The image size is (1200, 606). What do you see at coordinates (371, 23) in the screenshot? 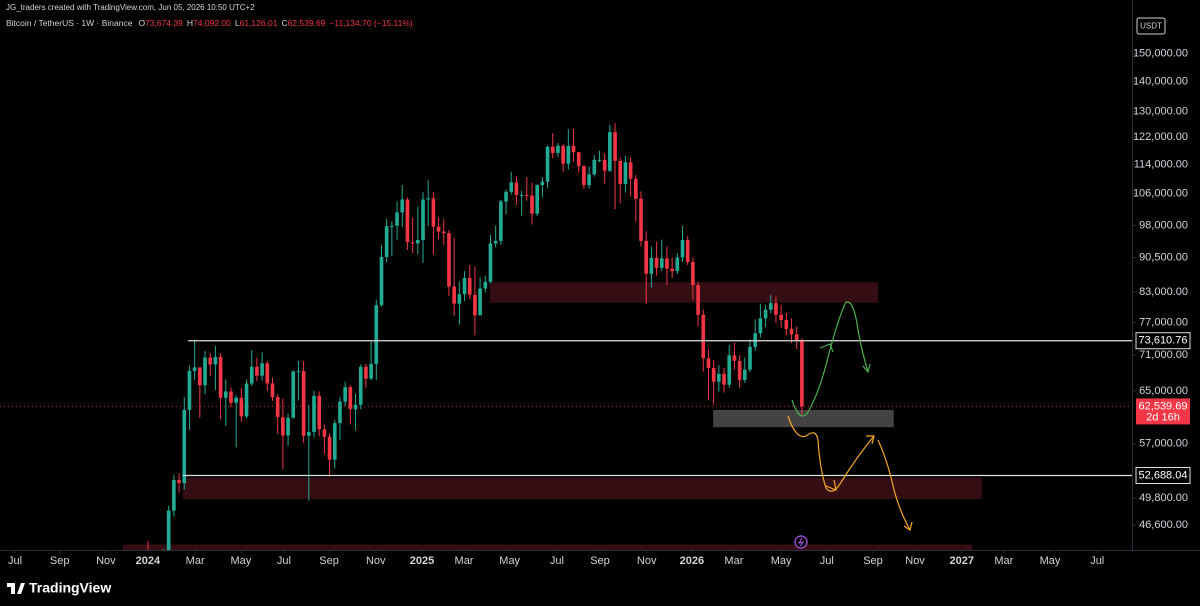
I see `change: −11,134.70 (−15.11%)` at bounding box center [371, 23].